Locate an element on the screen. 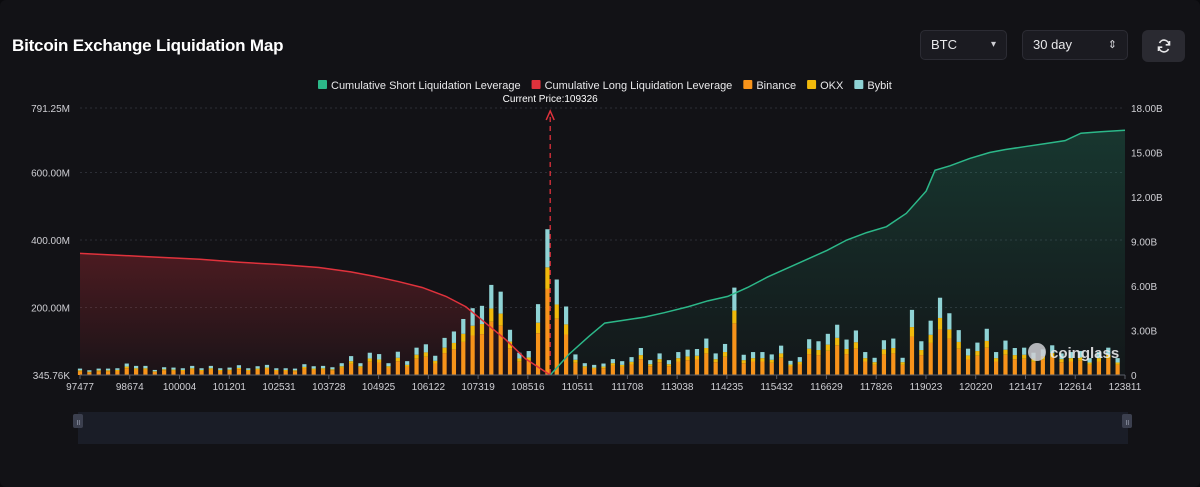 This screenshot has width=1200, height=487. legend-item-bybit: Bybit is located at coordinates (879, 86).